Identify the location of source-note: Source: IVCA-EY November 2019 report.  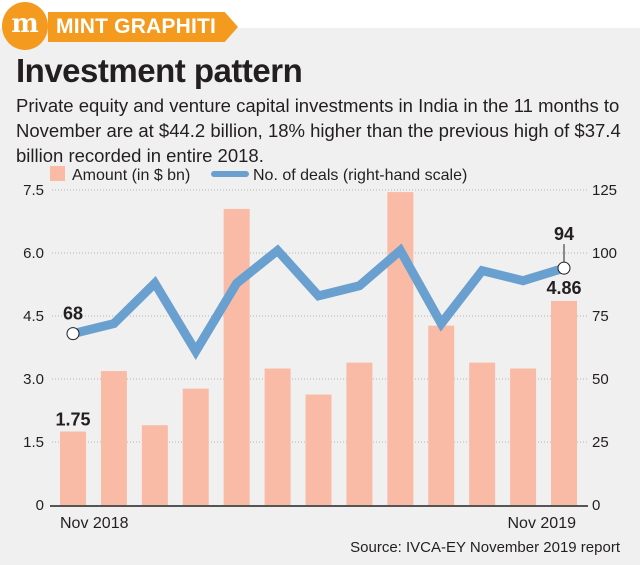
(485, 547).